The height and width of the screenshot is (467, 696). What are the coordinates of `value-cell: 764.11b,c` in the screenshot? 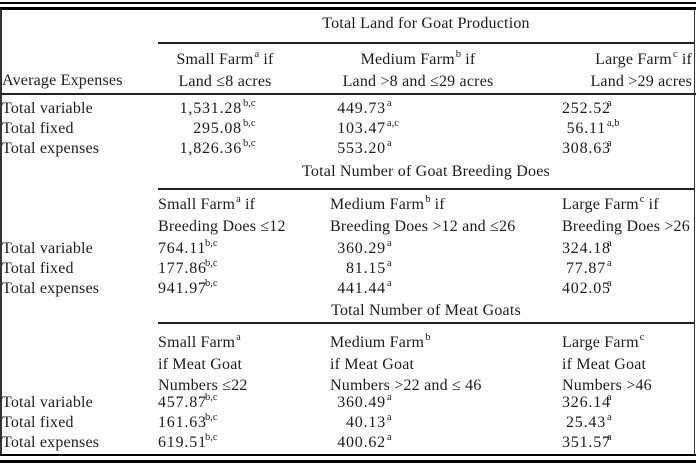 It's located at (188, 248).